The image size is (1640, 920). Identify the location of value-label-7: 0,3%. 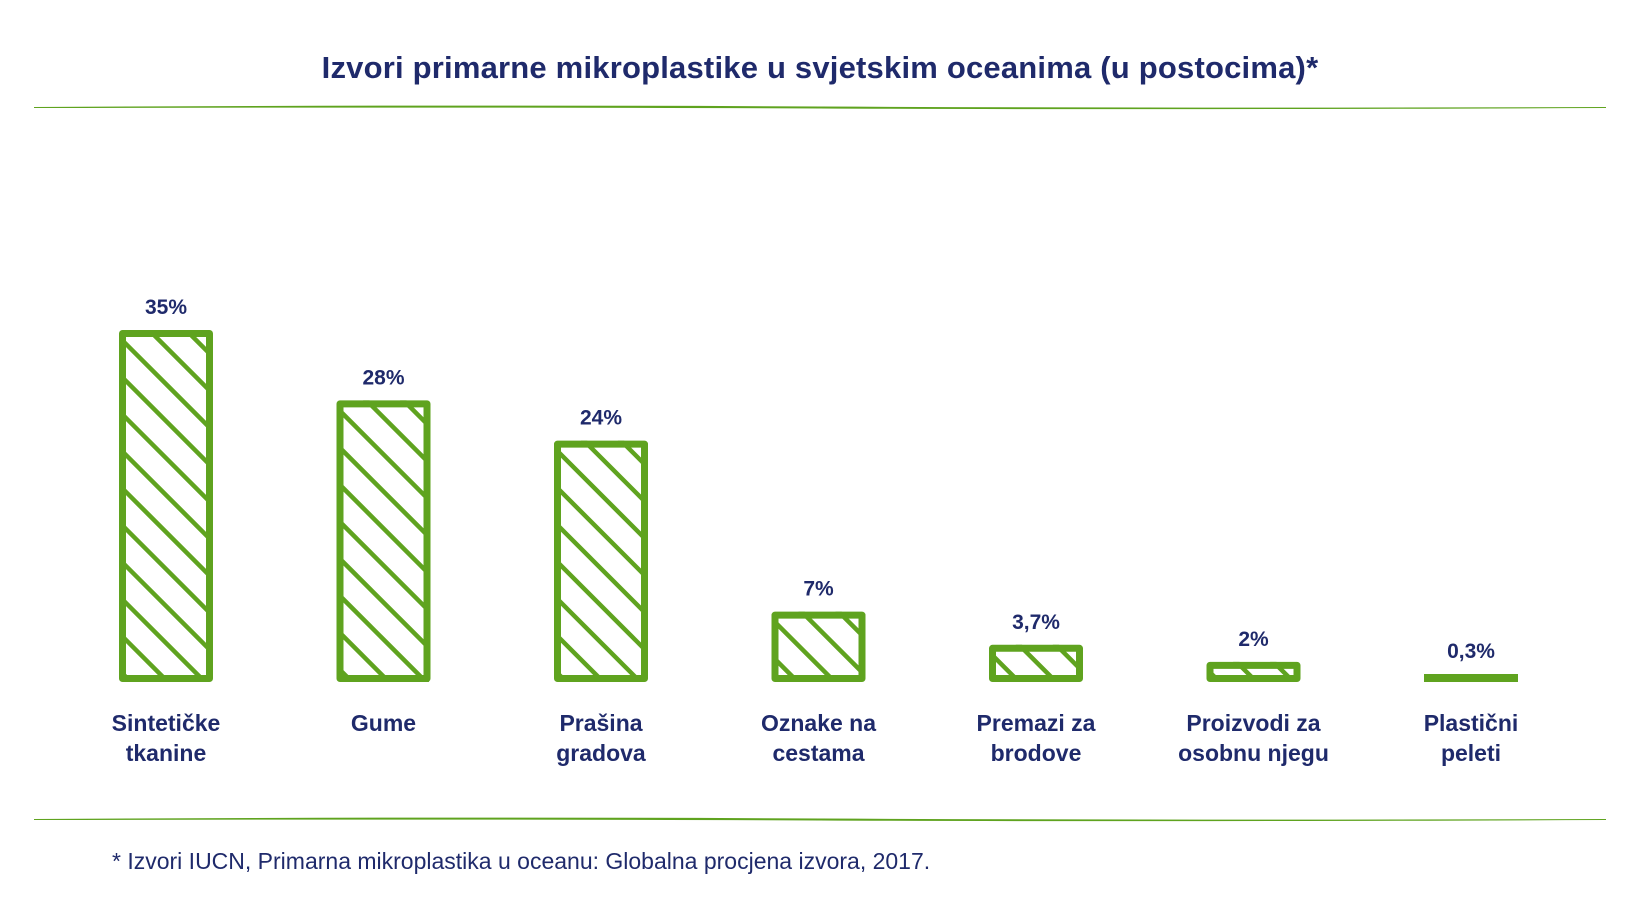
(1471, 651).